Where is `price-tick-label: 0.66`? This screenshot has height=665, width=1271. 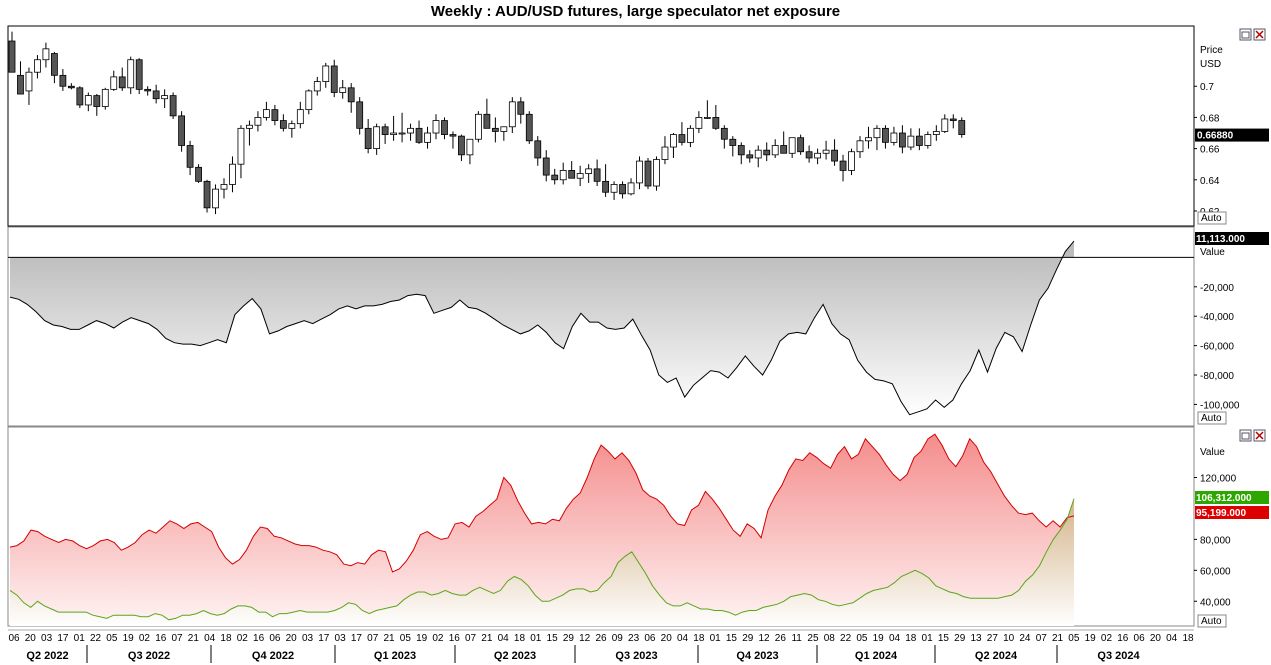
price-tick-label: 0.66 is located at coordinates (1210, 150).